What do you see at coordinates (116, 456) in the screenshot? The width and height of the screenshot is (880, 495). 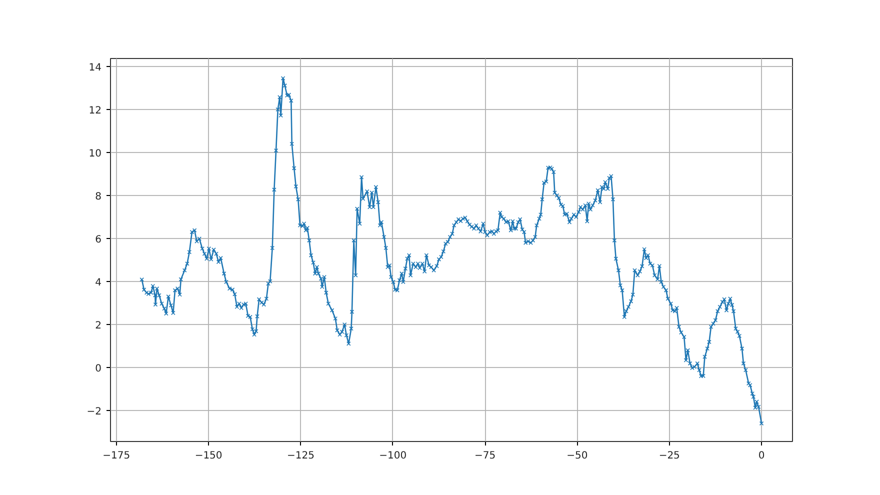 I see `x-tick-label: −175` at bounding box center [116, 456].